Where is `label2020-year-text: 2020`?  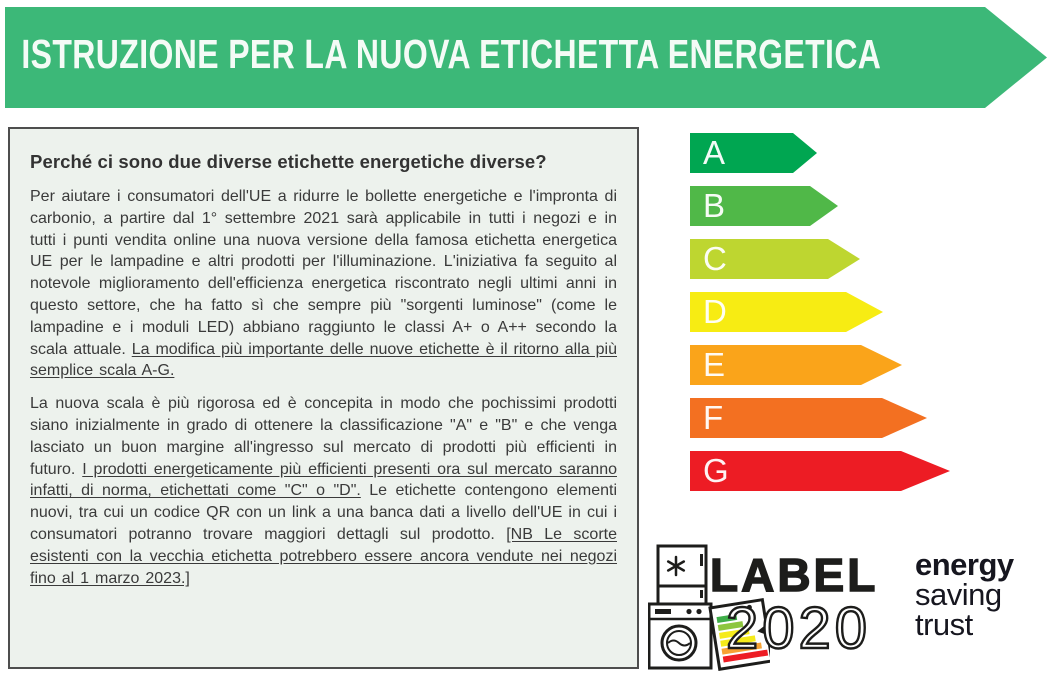 label2020-year-text: 2020 is located at coordinates (798, 628).